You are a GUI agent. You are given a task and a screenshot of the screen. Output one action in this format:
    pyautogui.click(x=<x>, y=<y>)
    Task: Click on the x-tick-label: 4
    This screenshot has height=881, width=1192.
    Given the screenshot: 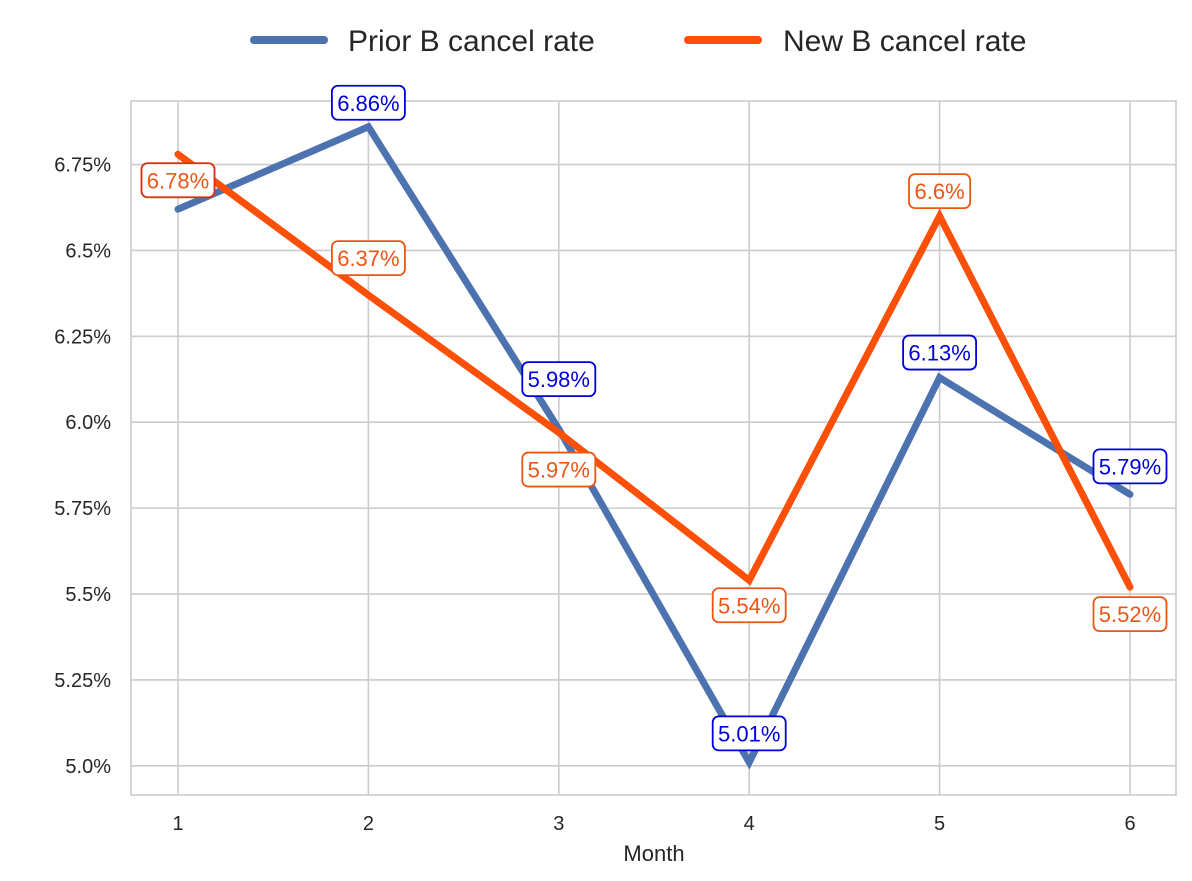 What is the action you would take?
    pyautogui.click(x=749, y=824)
    